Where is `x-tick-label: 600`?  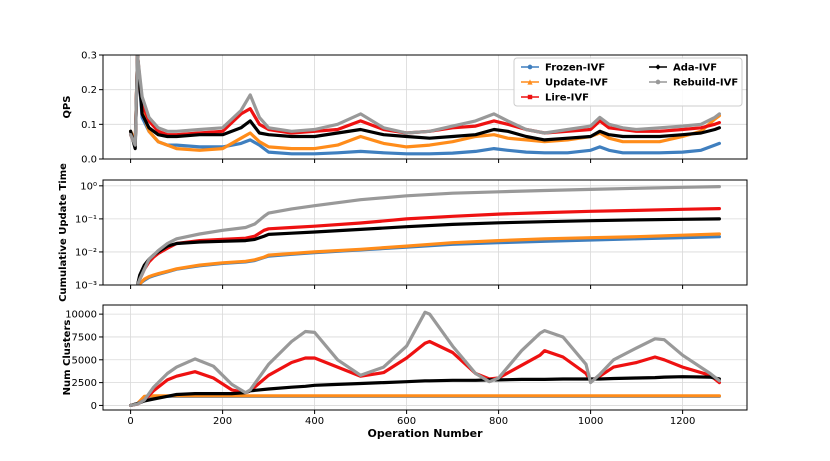 x-tick-label: 600 is located at coordinates (406, 421).